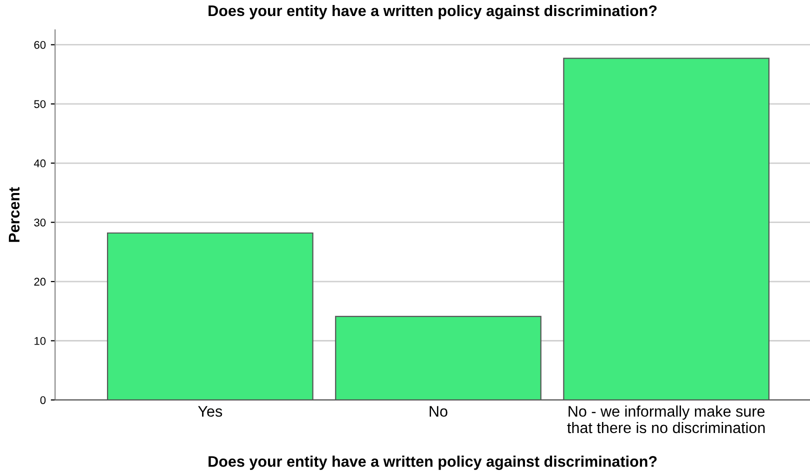  What do you see at coordinates (40, 341) in the screenshot?
I see `y-tick-label: 10` at bounding box center [40, 341].